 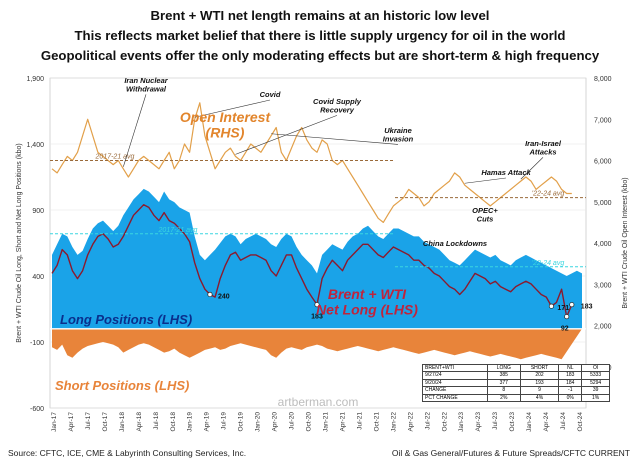 What do you see at coordinates (146, 84) in the screenshot?
I see `event-annotation: Iran Nuclear Withdrawal` at bounding box center [146, 84].